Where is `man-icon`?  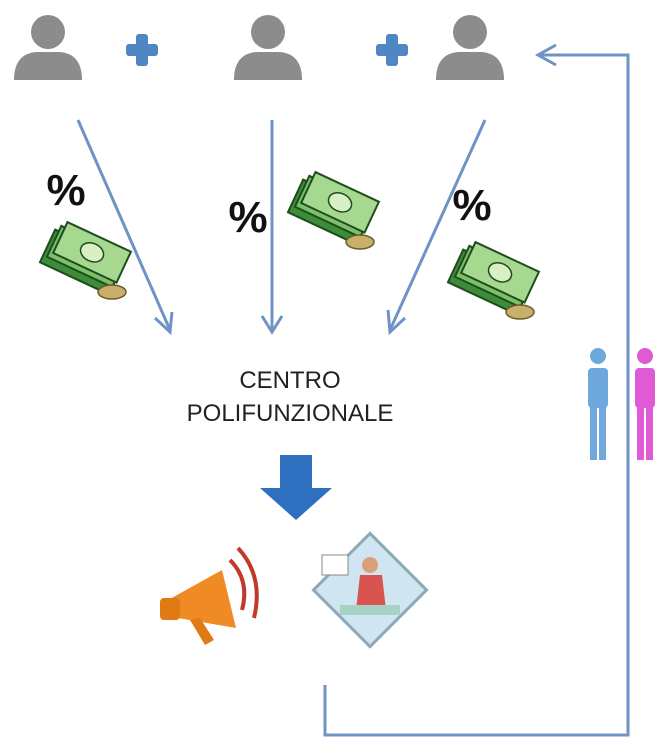 man-icon is located at coordinates (598, 404).